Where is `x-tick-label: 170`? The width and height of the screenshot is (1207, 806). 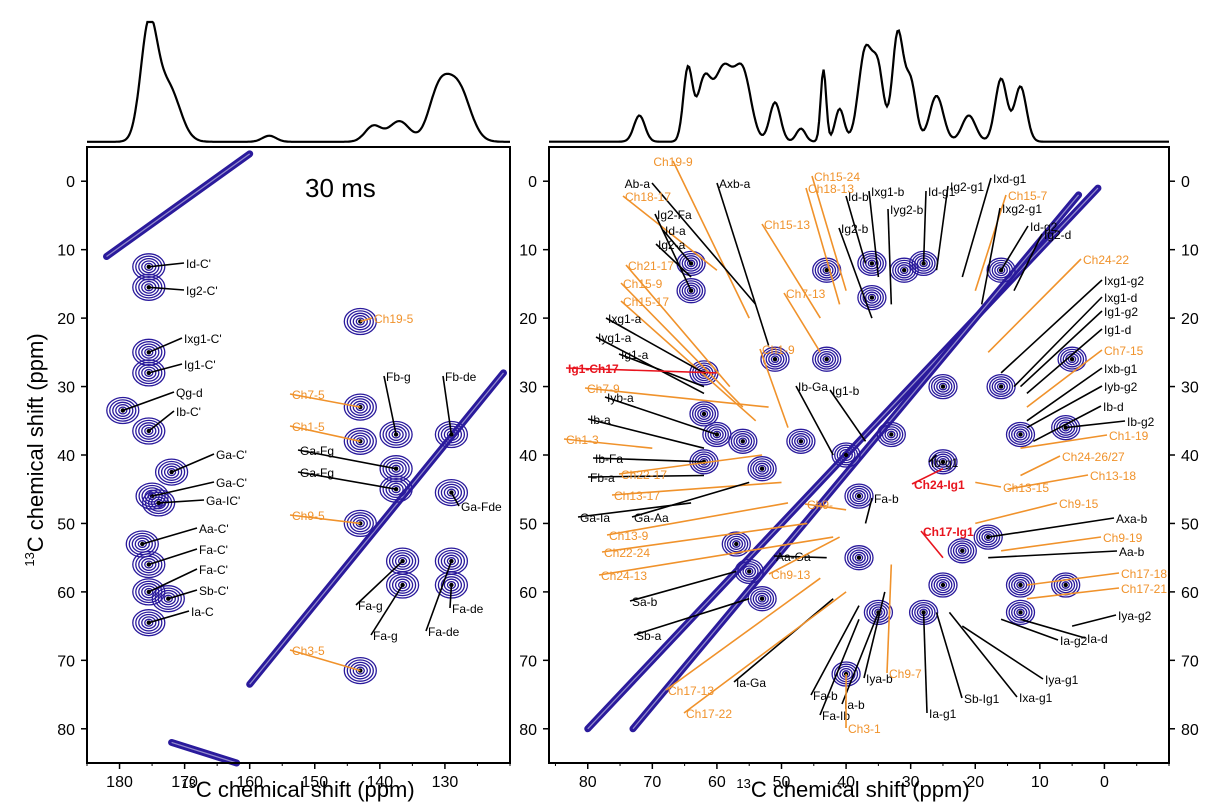 x-tick-label: 170 is located at coordinates (184, 782).